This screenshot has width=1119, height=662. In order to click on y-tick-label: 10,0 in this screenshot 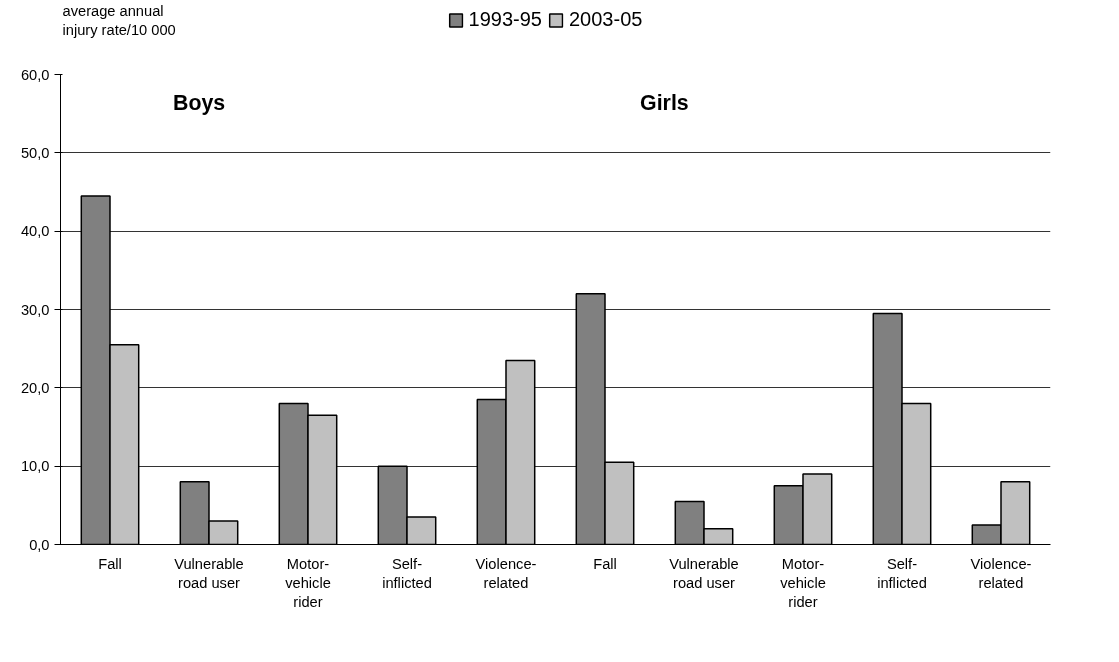, I will do `click(35, 466)`.